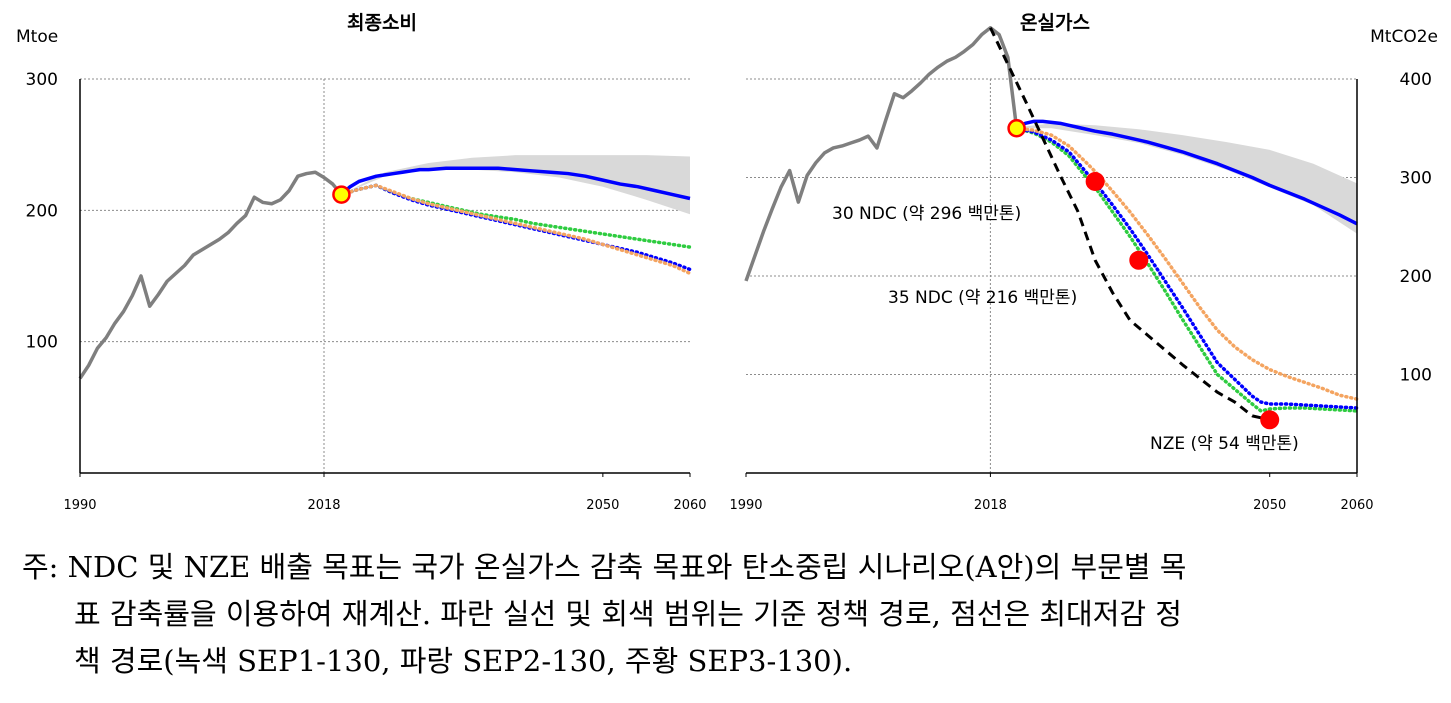 This screenshot has height=703, width=1451. Describe the element at coordinates (37, 37) in the screenshot. I see `y-axis-unit: Mtoe` at that location.